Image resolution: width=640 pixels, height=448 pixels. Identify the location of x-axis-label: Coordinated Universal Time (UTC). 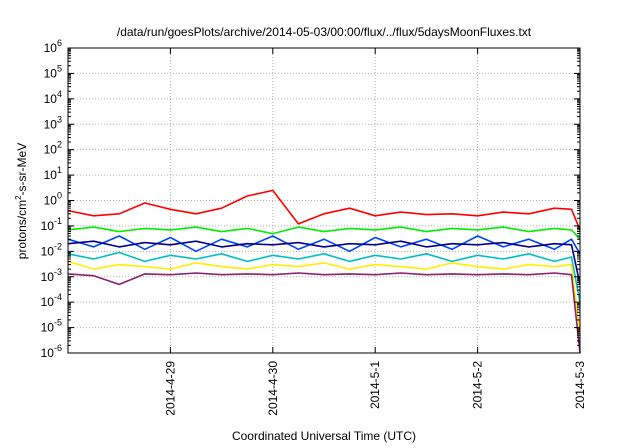
(324, 436).